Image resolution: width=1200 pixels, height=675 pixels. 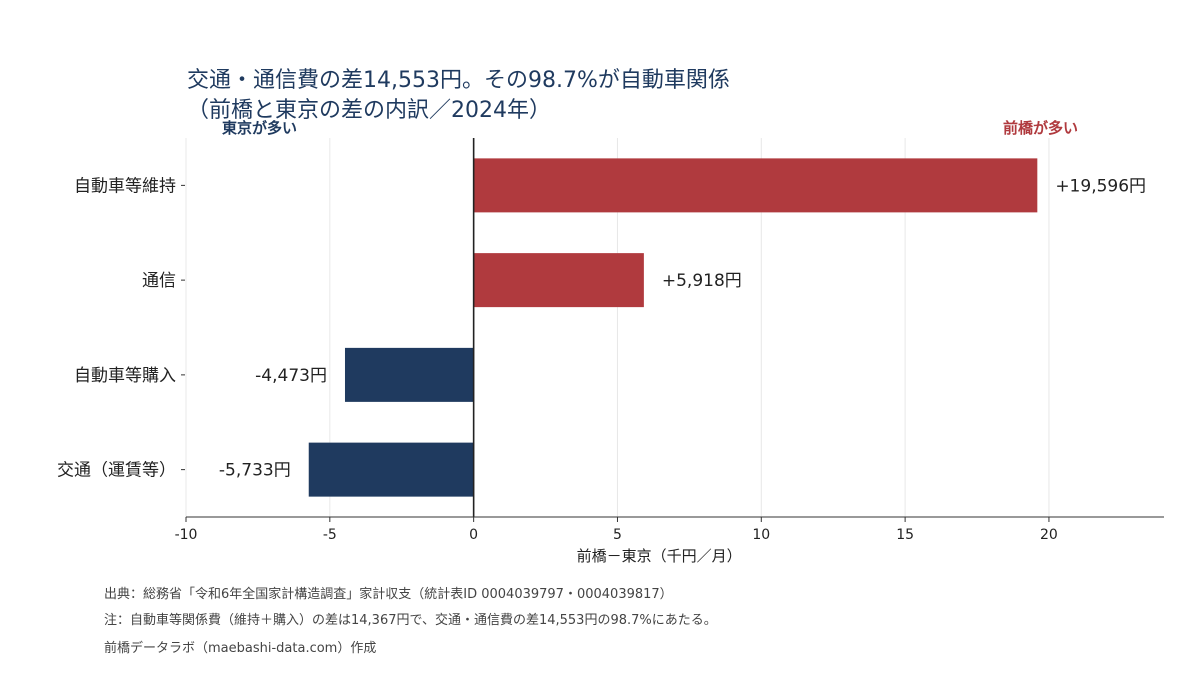 What do you see at coordinates (159, 281) in the screenshot?
I see `category-label: 通信` at bounding box center [159, 281].